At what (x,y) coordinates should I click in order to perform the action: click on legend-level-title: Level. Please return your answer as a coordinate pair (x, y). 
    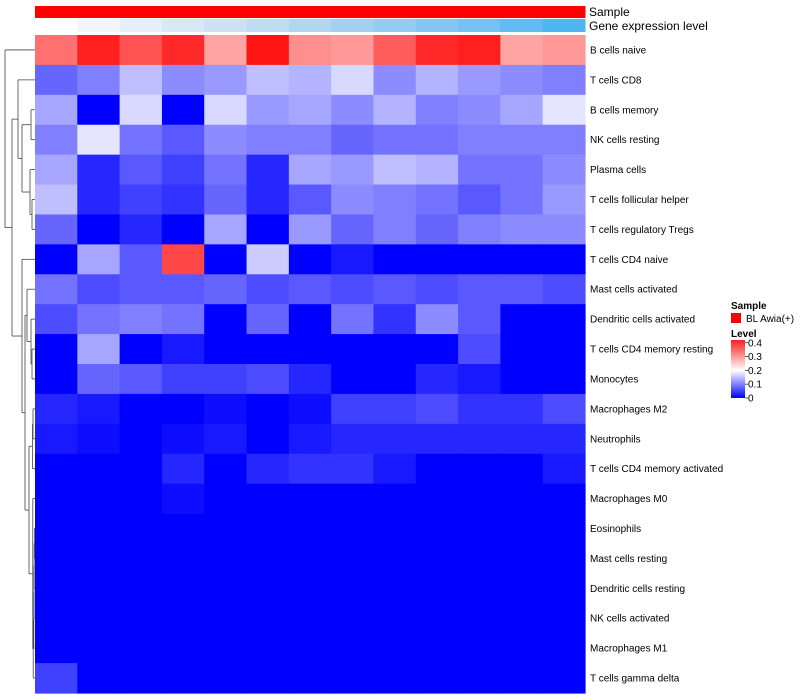
    Looking at the image, I should click on (744, 334).